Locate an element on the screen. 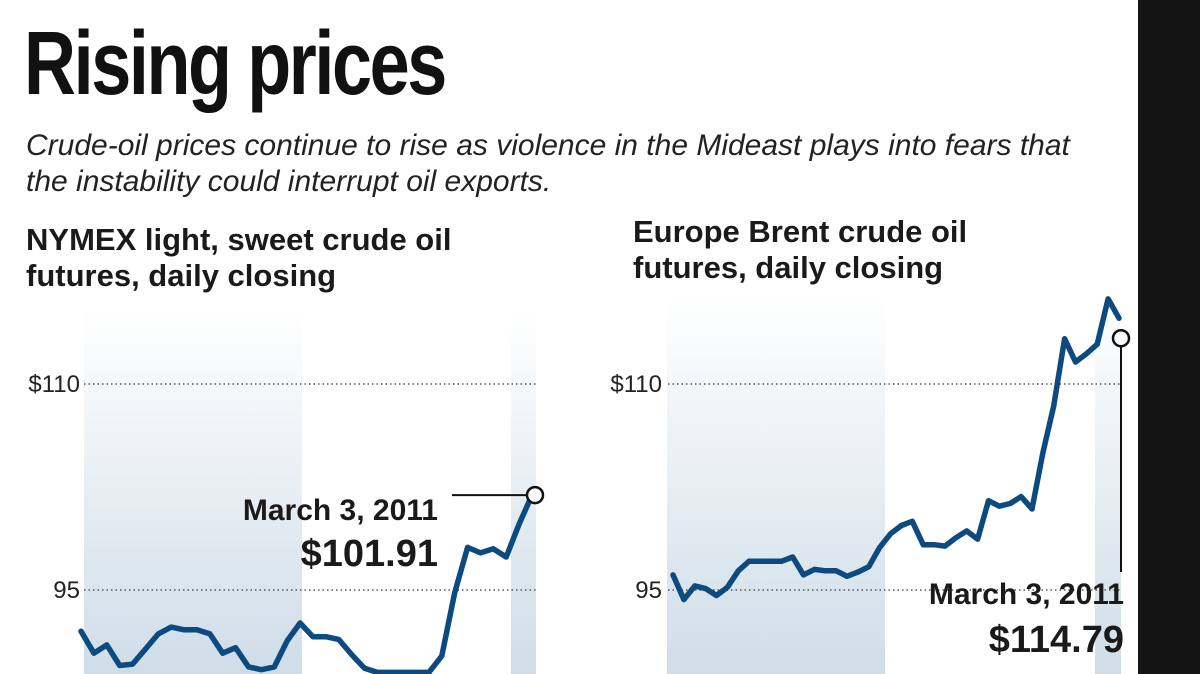 The width and height of the screenshot is (1200, 674). nymex-y-tick-label-0: $110 is located at coordinates (54, 384).